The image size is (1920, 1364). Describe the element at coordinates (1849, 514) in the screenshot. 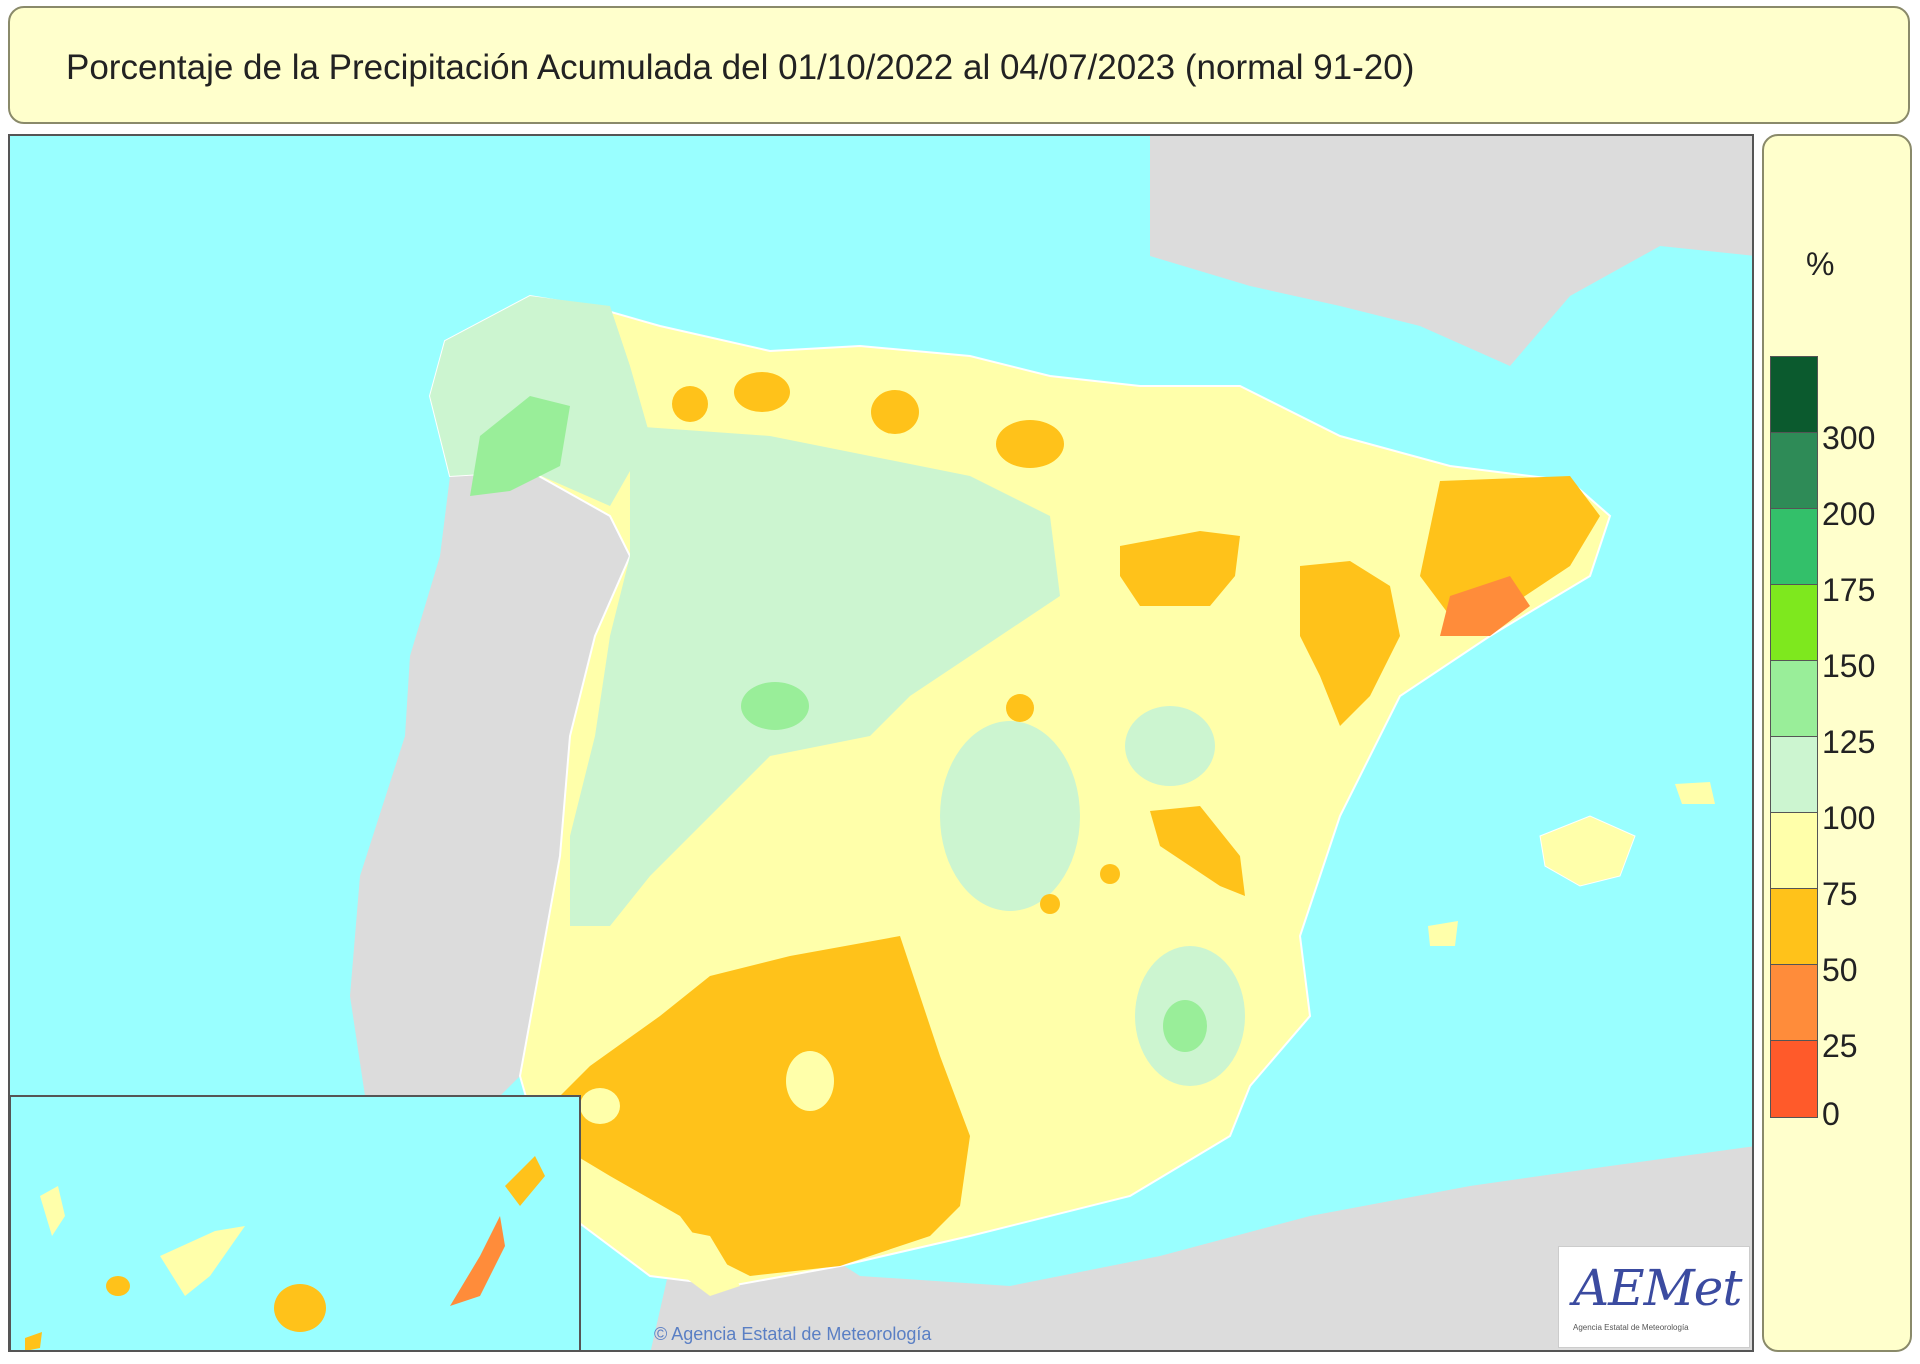

I see `legend-tick-200: 200` at that location.